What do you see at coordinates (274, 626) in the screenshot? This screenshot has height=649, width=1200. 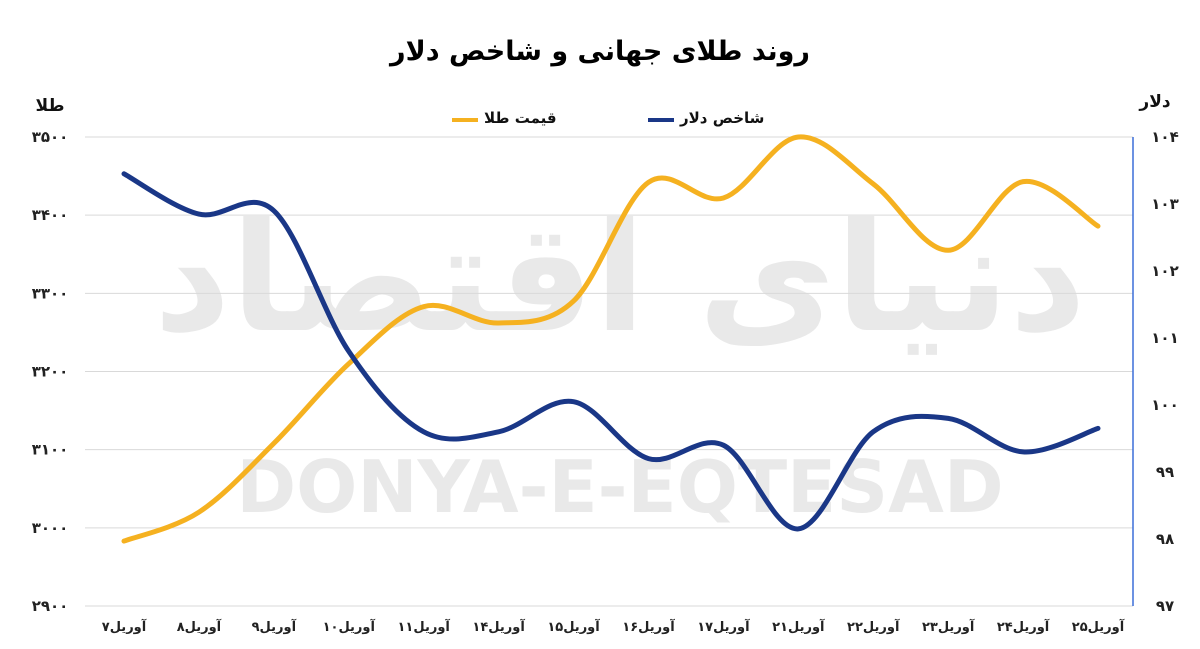 I see `x-tick-label: ۹آوریل` at bounding box center [274, 626].